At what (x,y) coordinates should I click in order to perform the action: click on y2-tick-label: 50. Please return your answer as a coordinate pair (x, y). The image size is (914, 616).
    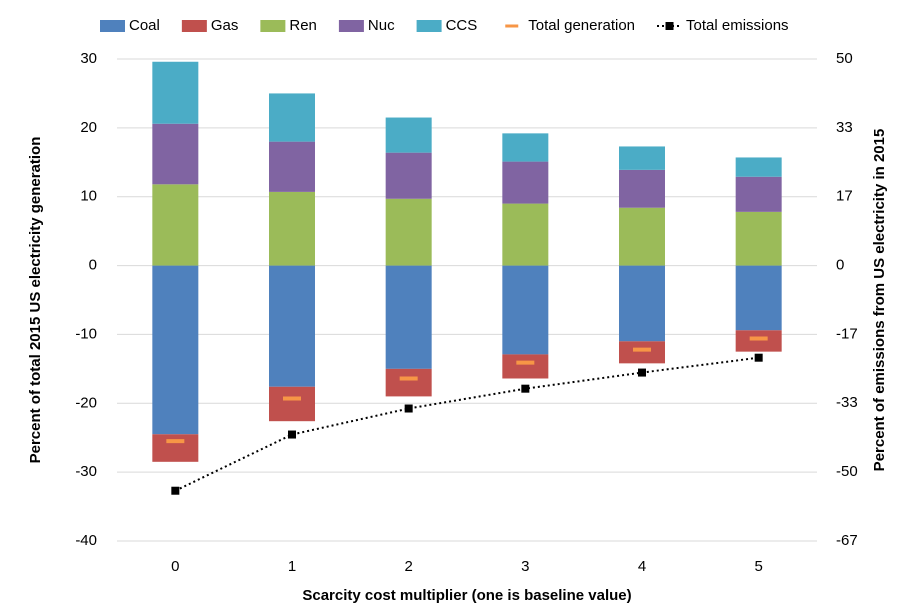
    Looking at the image, I should click on (844, 58).